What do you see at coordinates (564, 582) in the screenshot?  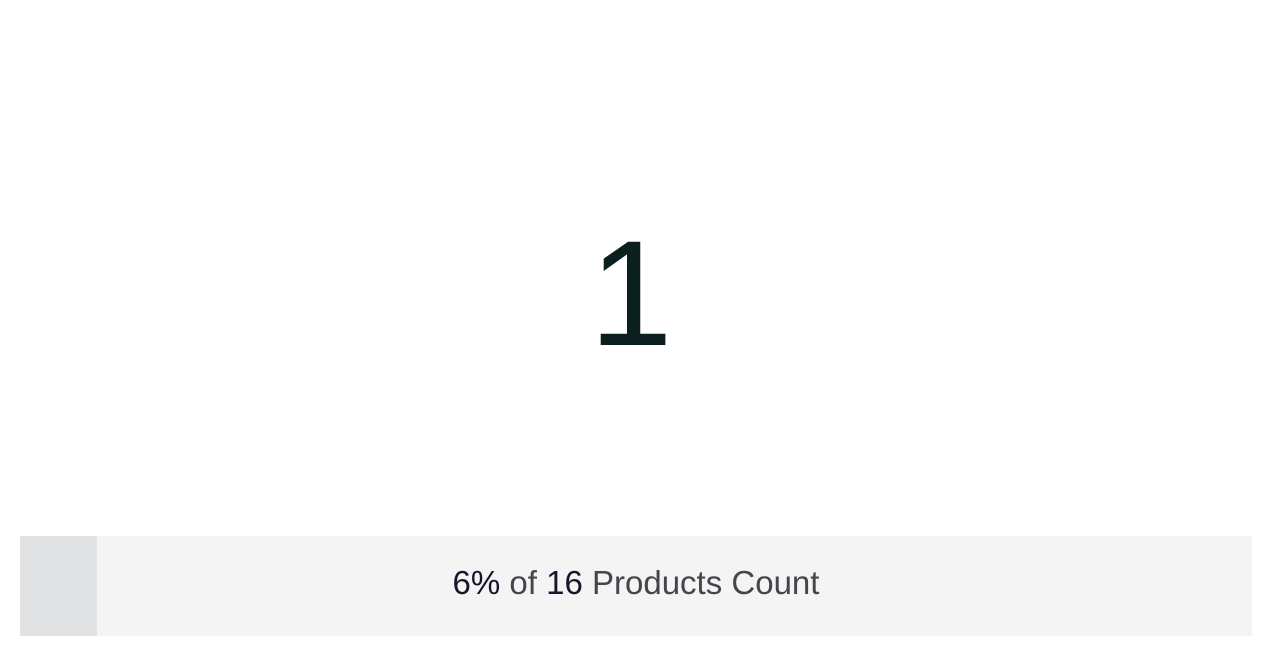 I see `progress-total: 16` at bounding box center [564, 582].